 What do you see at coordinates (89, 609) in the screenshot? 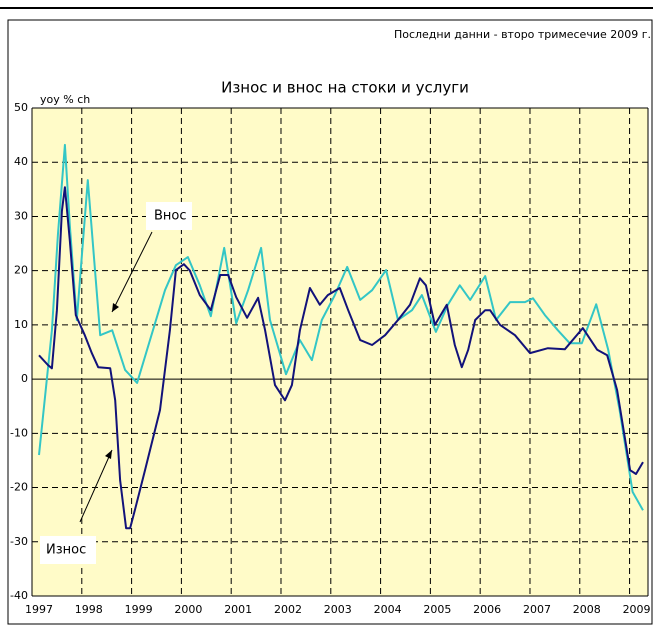
I see `x-tick-label: 1998` at bounding box center [89, 609].